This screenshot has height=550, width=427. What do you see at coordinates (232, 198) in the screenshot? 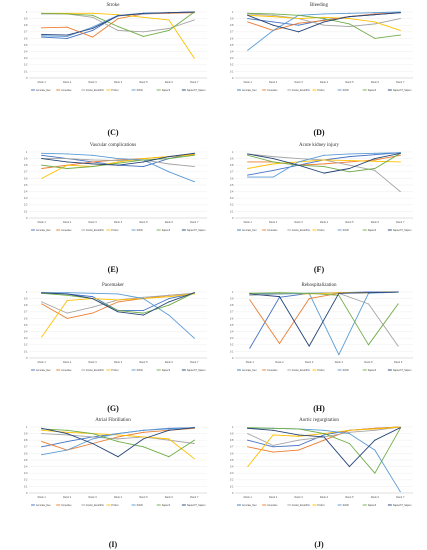
I see `y-tick-label: 0.3` at bounding box center [232, 198].